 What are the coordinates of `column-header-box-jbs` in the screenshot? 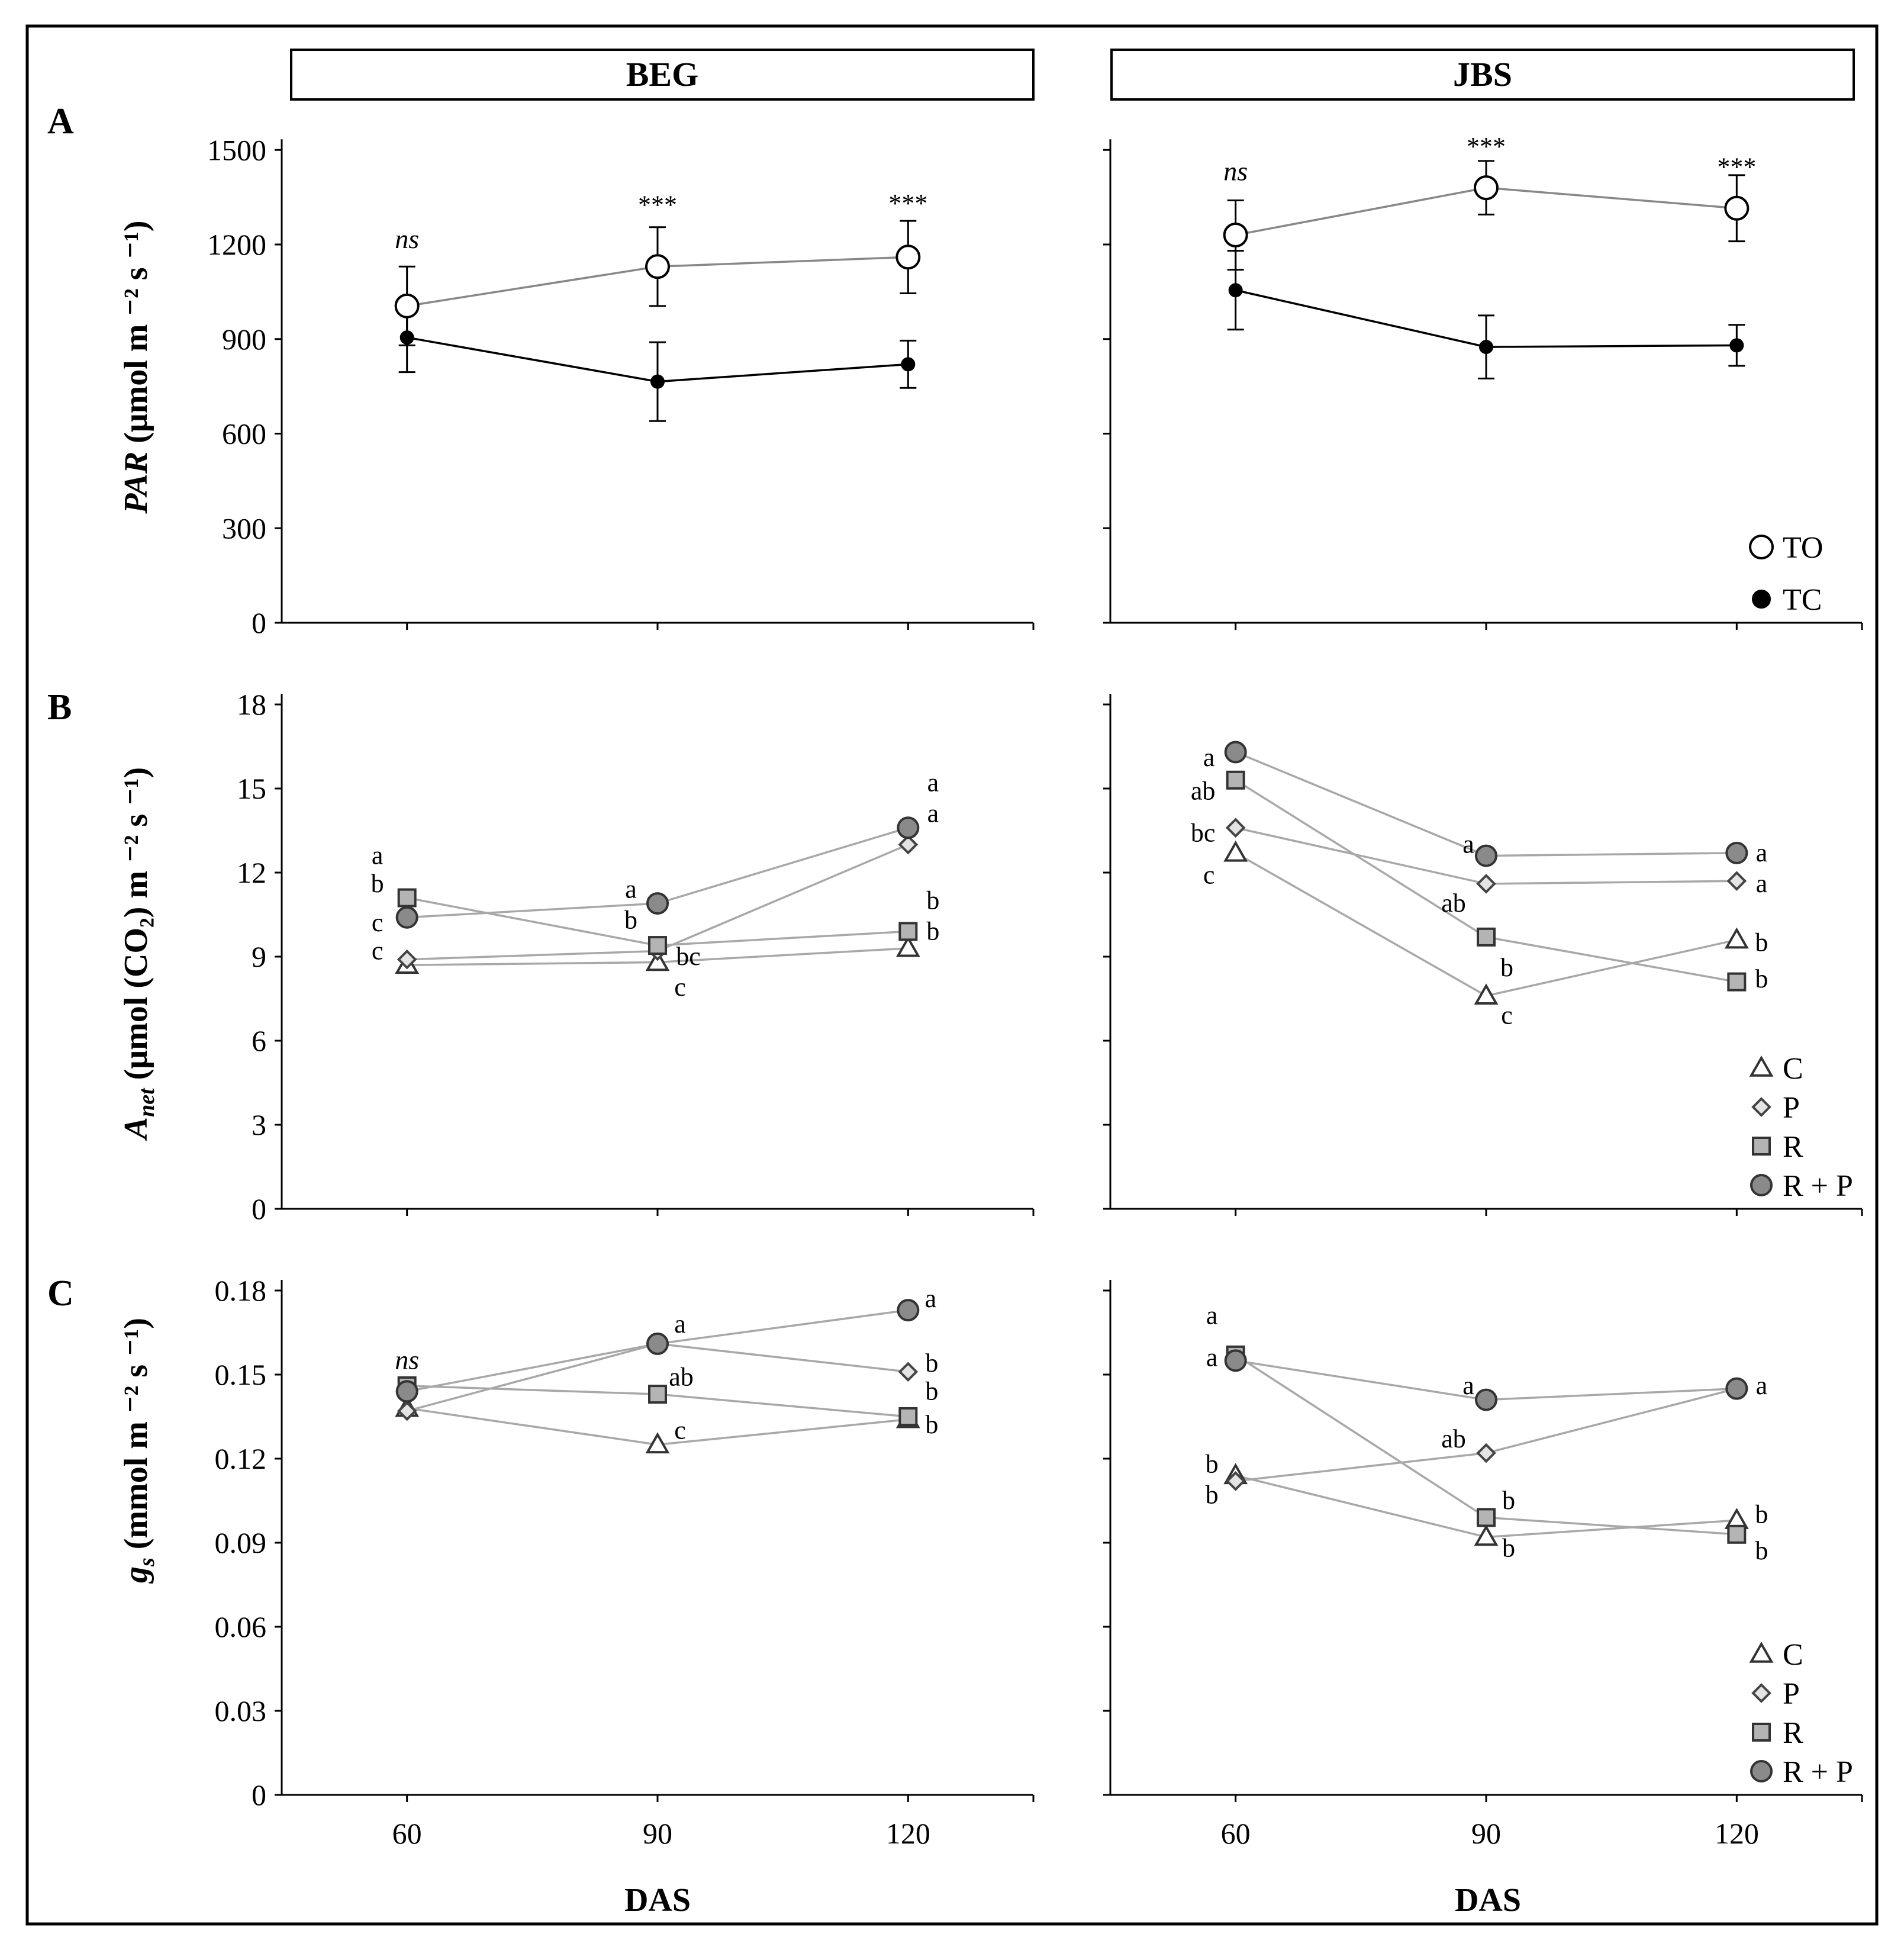 It's located at (1482, 75).